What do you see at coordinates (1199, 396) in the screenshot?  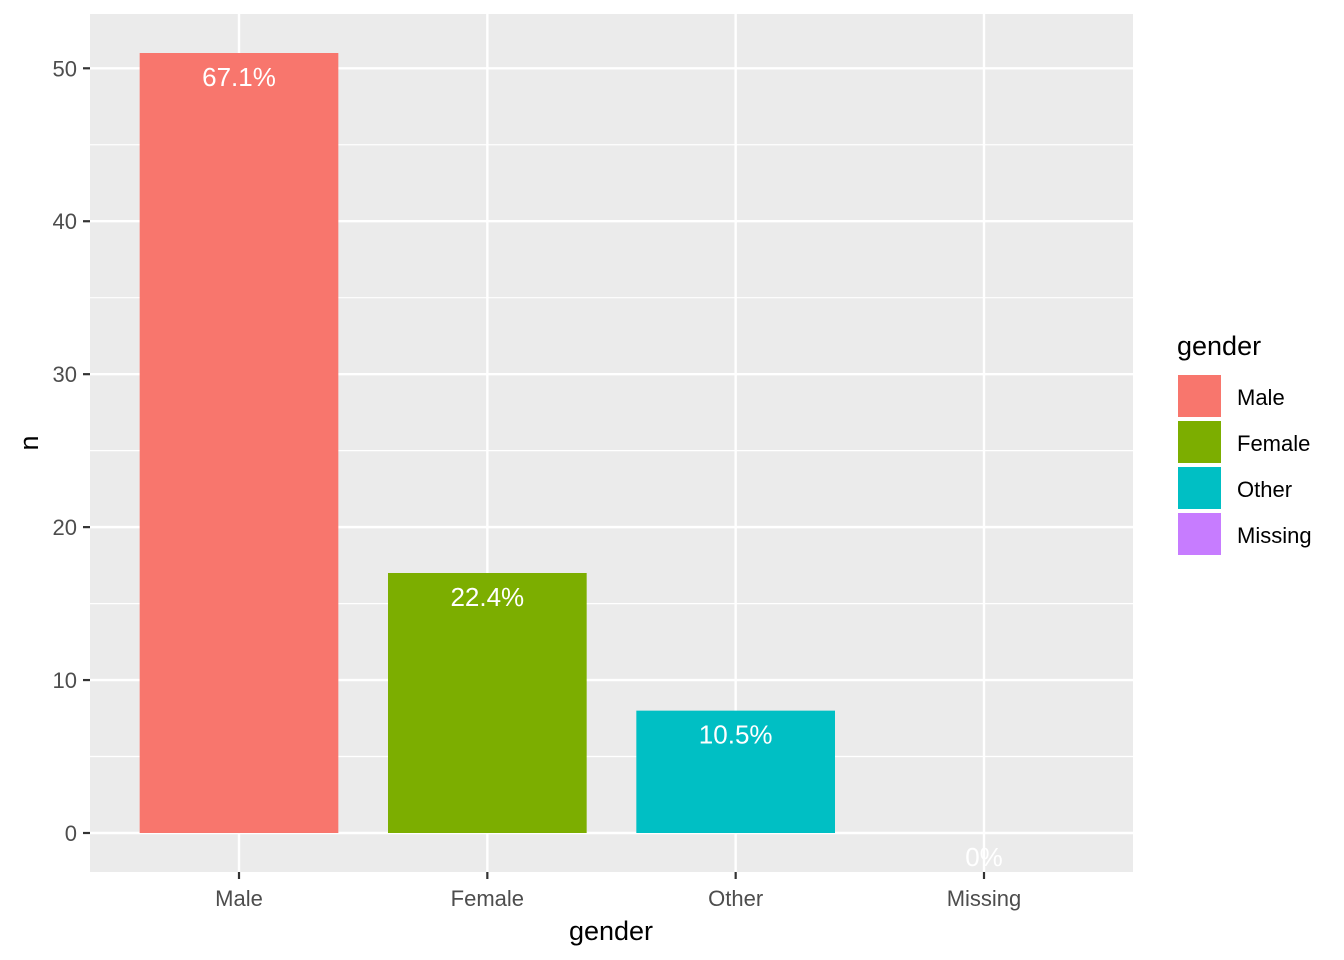 I see `legend-key-male` at bounding box center [1199, 396].